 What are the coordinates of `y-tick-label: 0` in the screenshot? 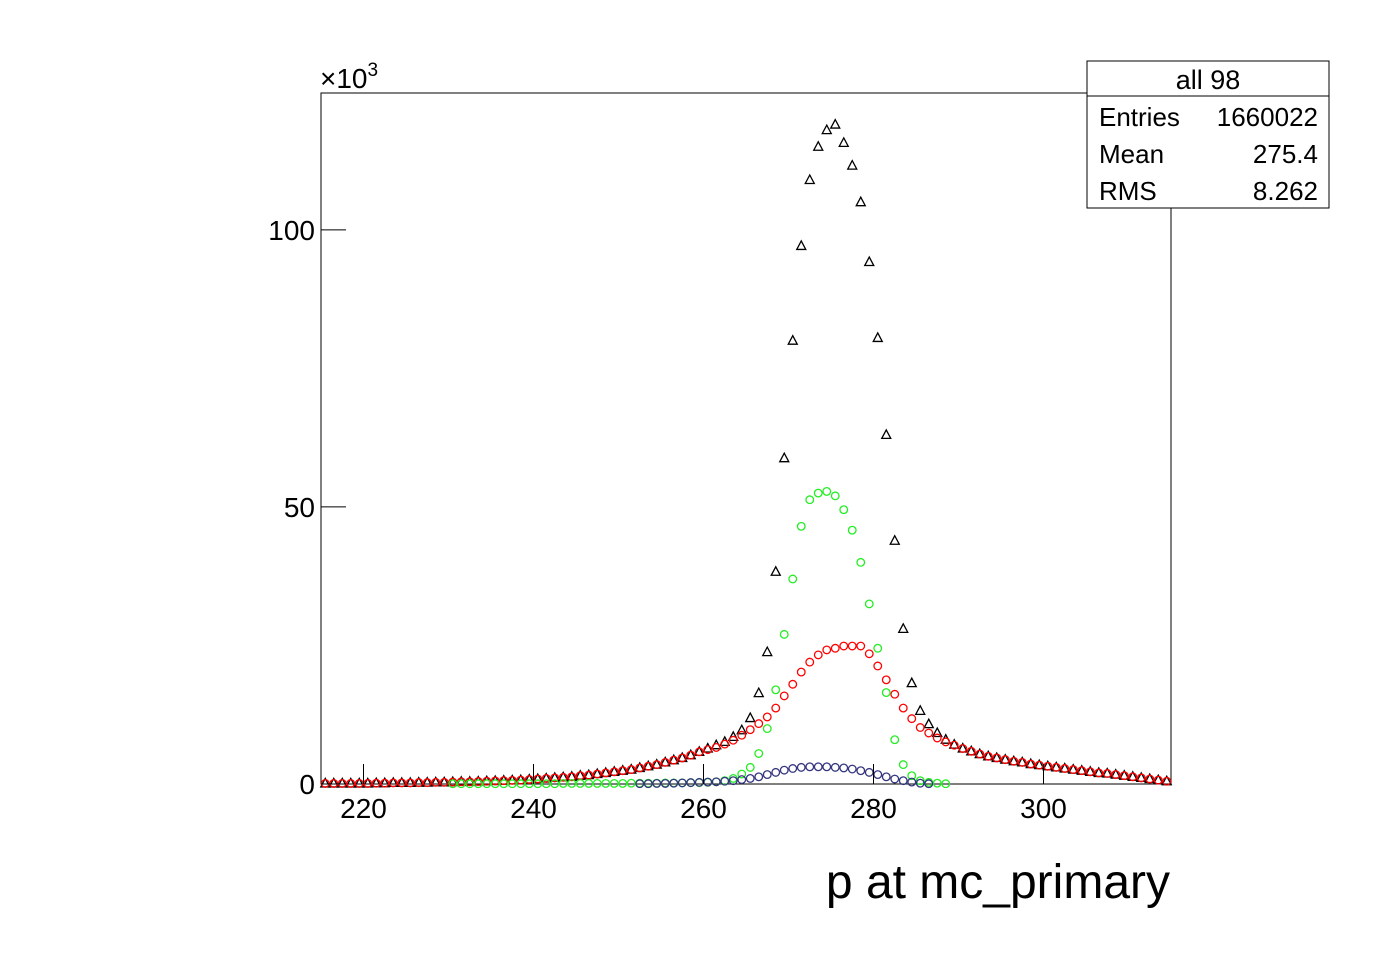 It's located at (307, 784).